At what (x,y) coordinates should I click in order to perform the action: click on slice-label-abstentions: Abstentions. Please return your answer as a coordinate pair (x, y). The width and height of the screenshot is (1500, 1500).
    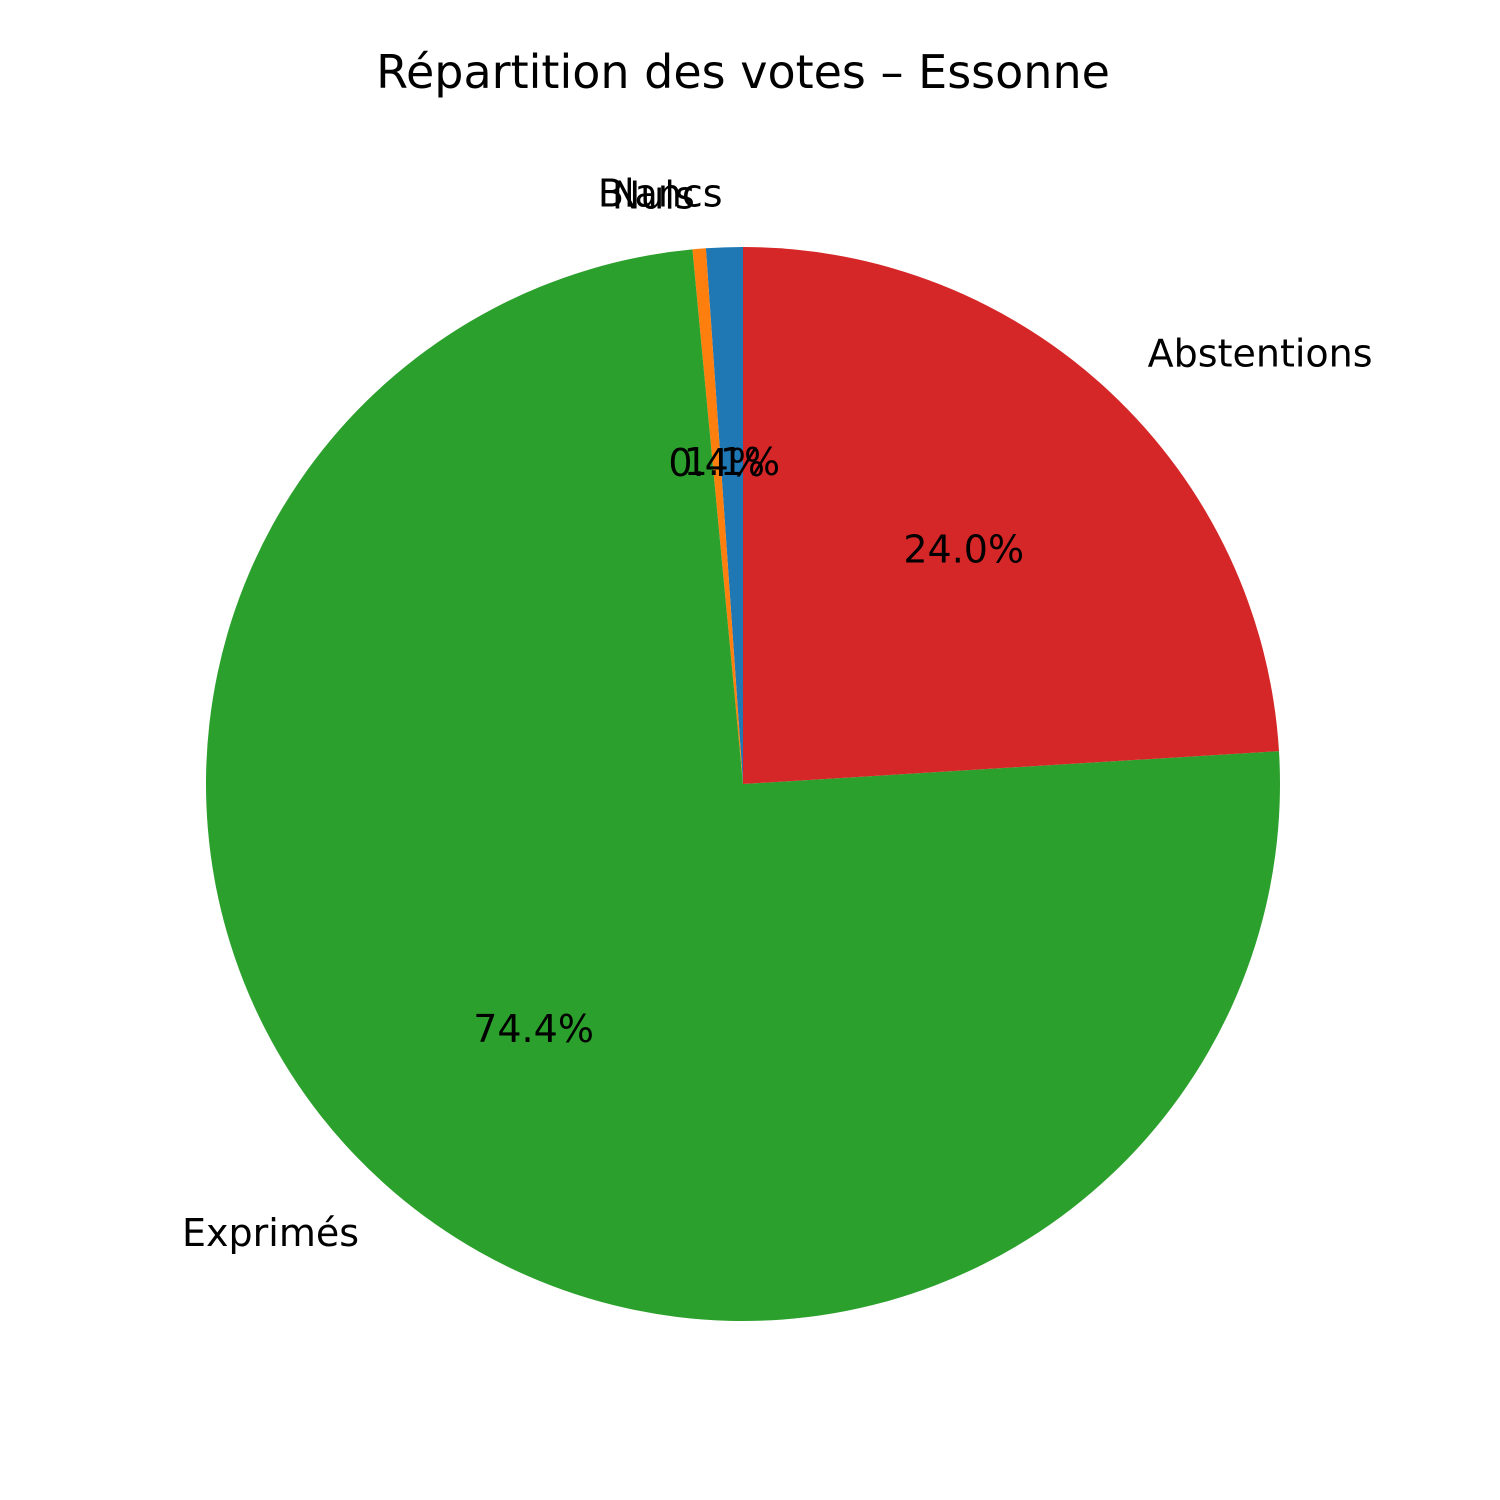
    Looking at the image, I should click on (1260, 354).